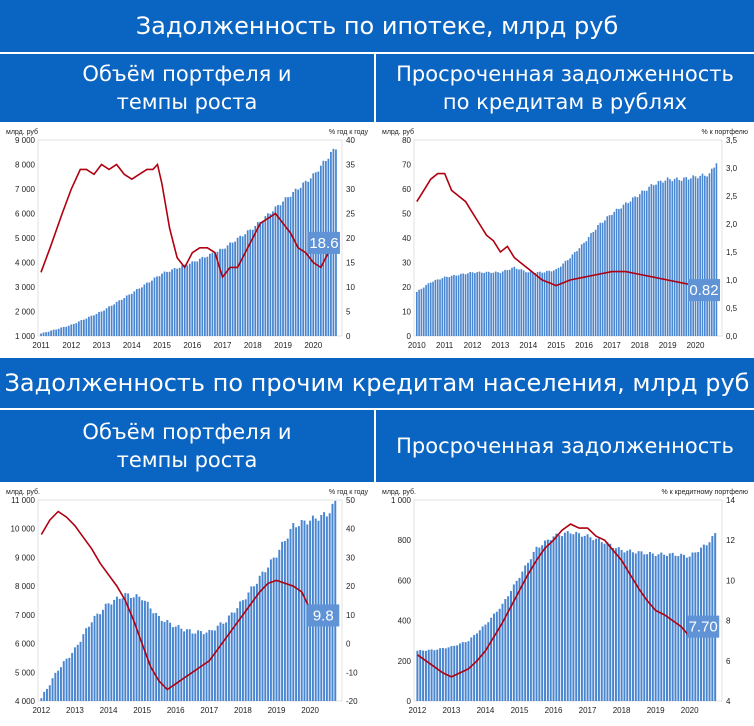 This screenshot has height=726, width=754. Describe the element at coordinates (41, 710) in the screenshot. I see `other-volume-x-tick-label: 2012` at that location.